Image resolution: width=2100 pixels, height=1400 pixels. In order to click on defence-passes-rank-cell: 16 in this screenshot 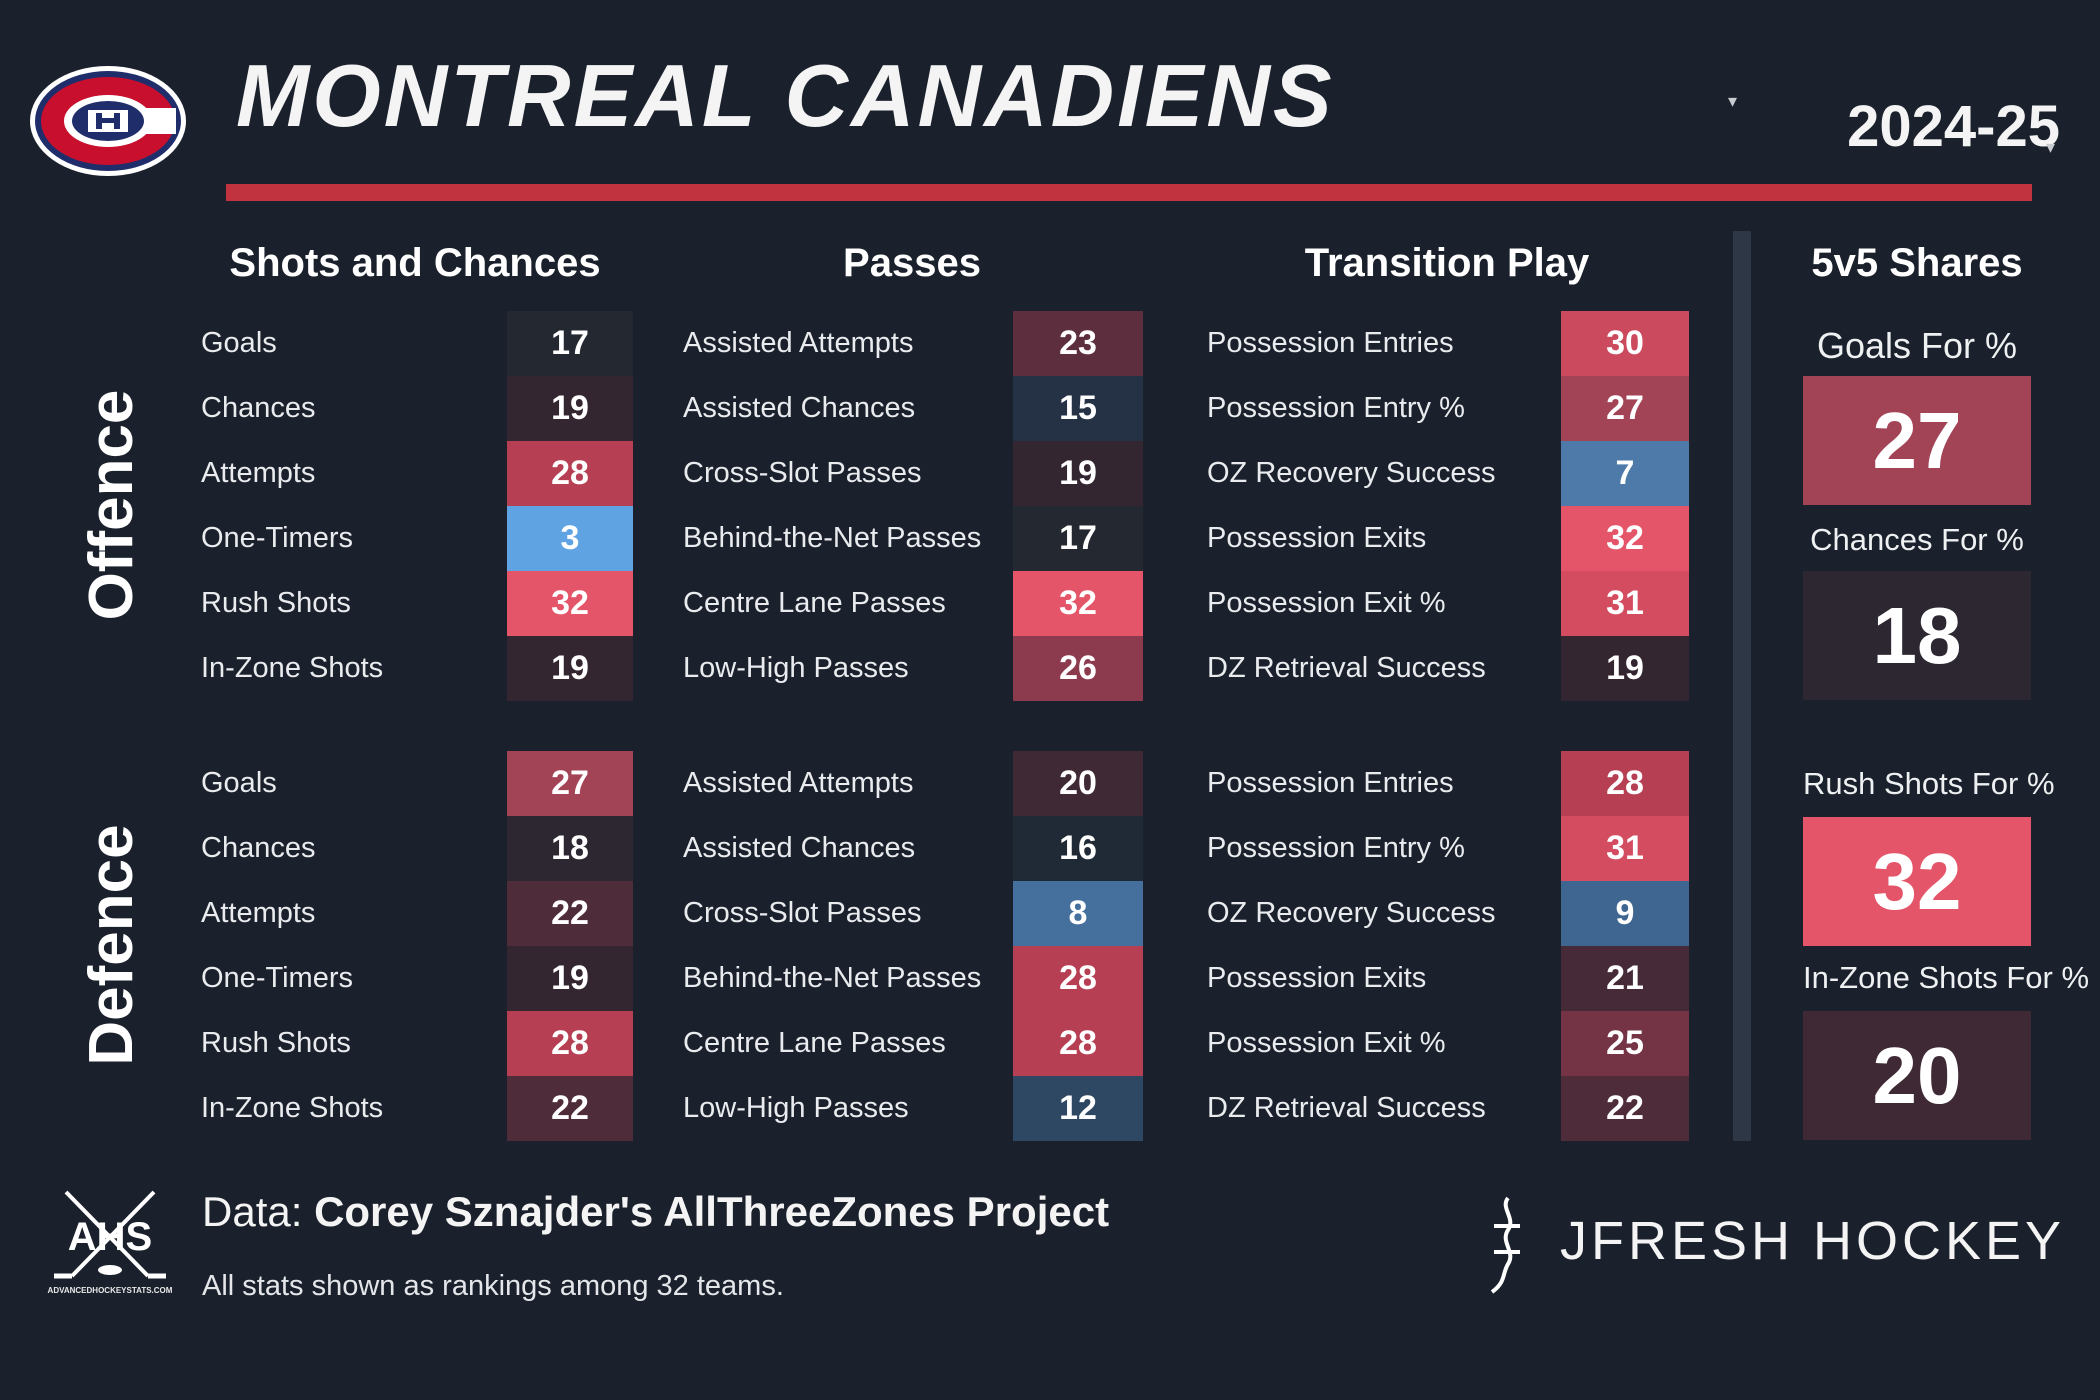, I will do `click(1078, 848)`.